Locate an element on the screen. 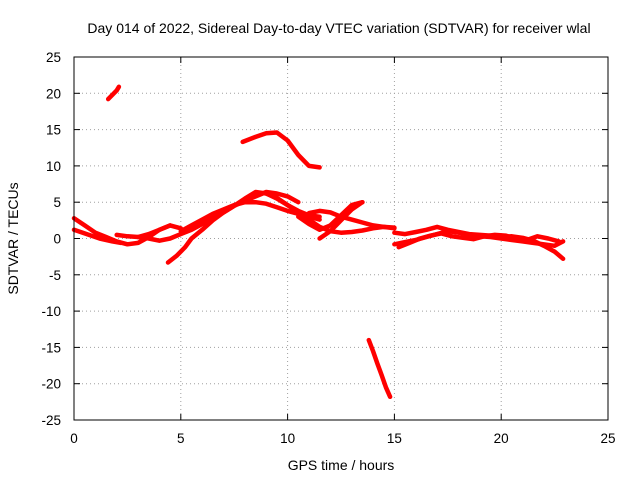  y-tick-label: 10 is located at coordinates (53, 166).